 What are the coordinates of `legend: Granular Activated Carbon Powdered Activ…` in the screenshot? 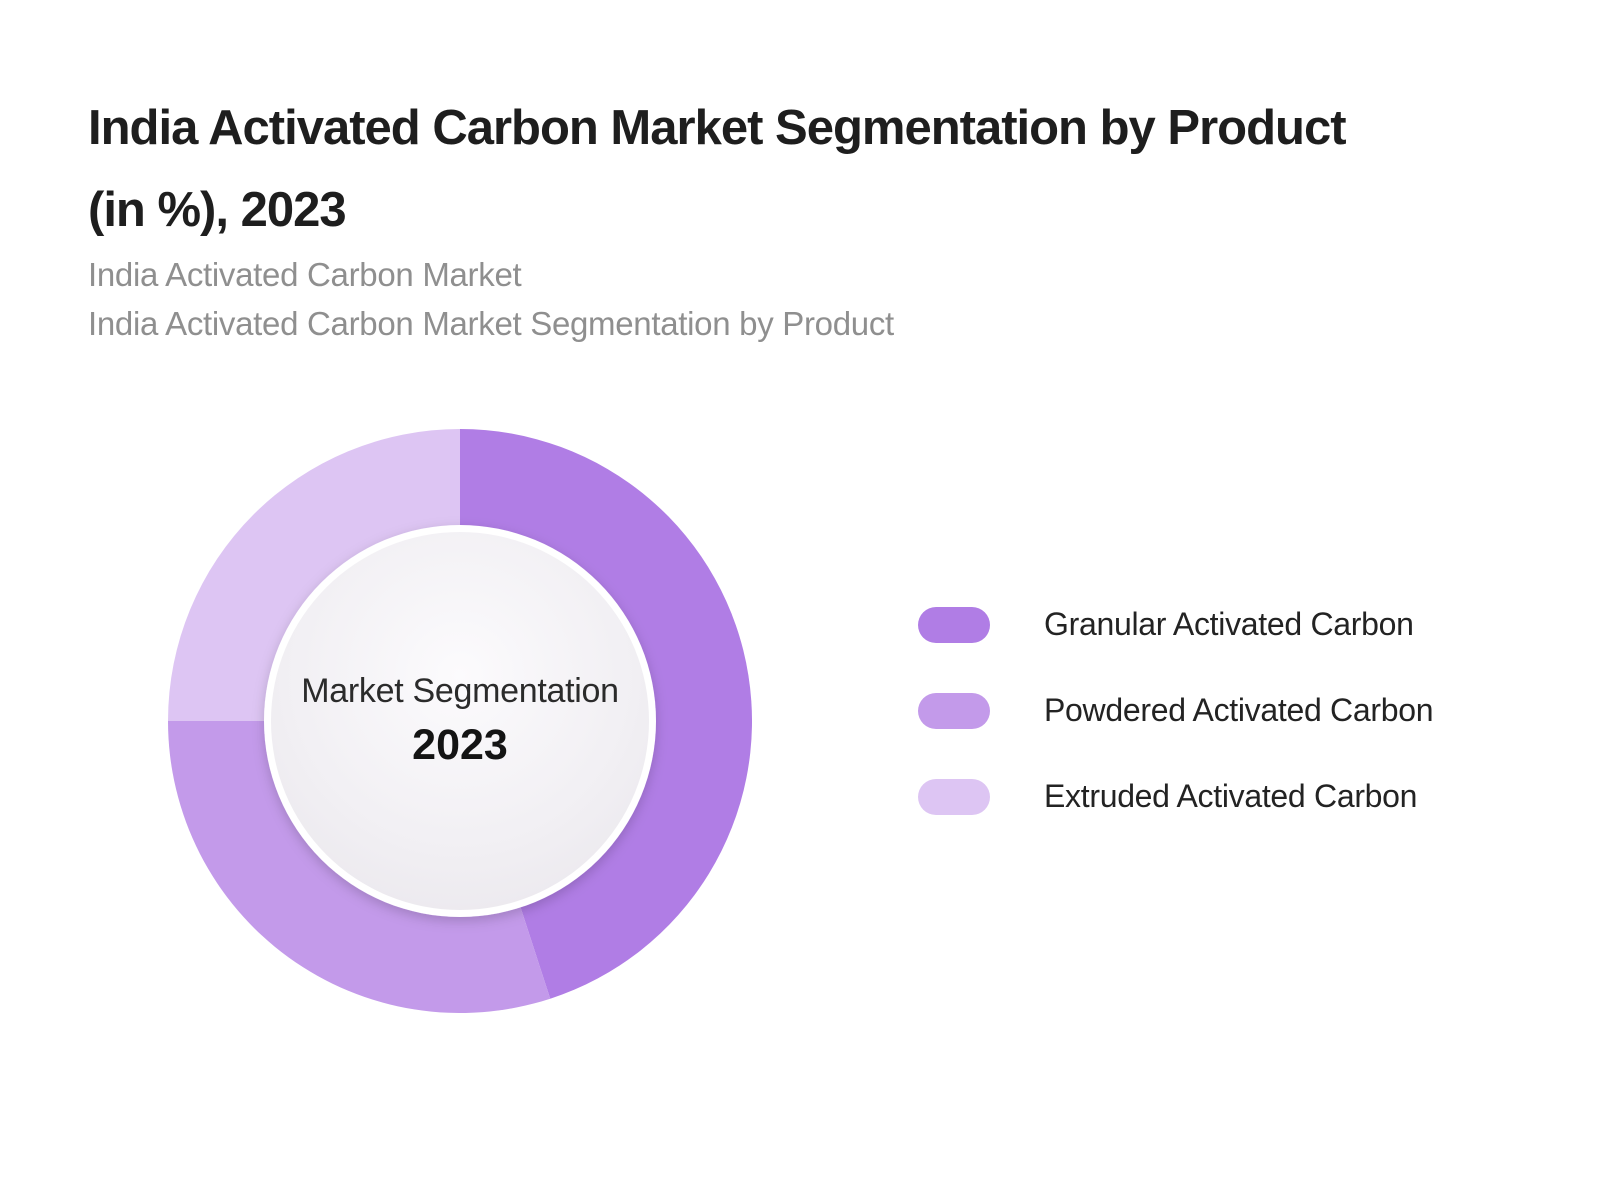 It's located at (1176, 710).